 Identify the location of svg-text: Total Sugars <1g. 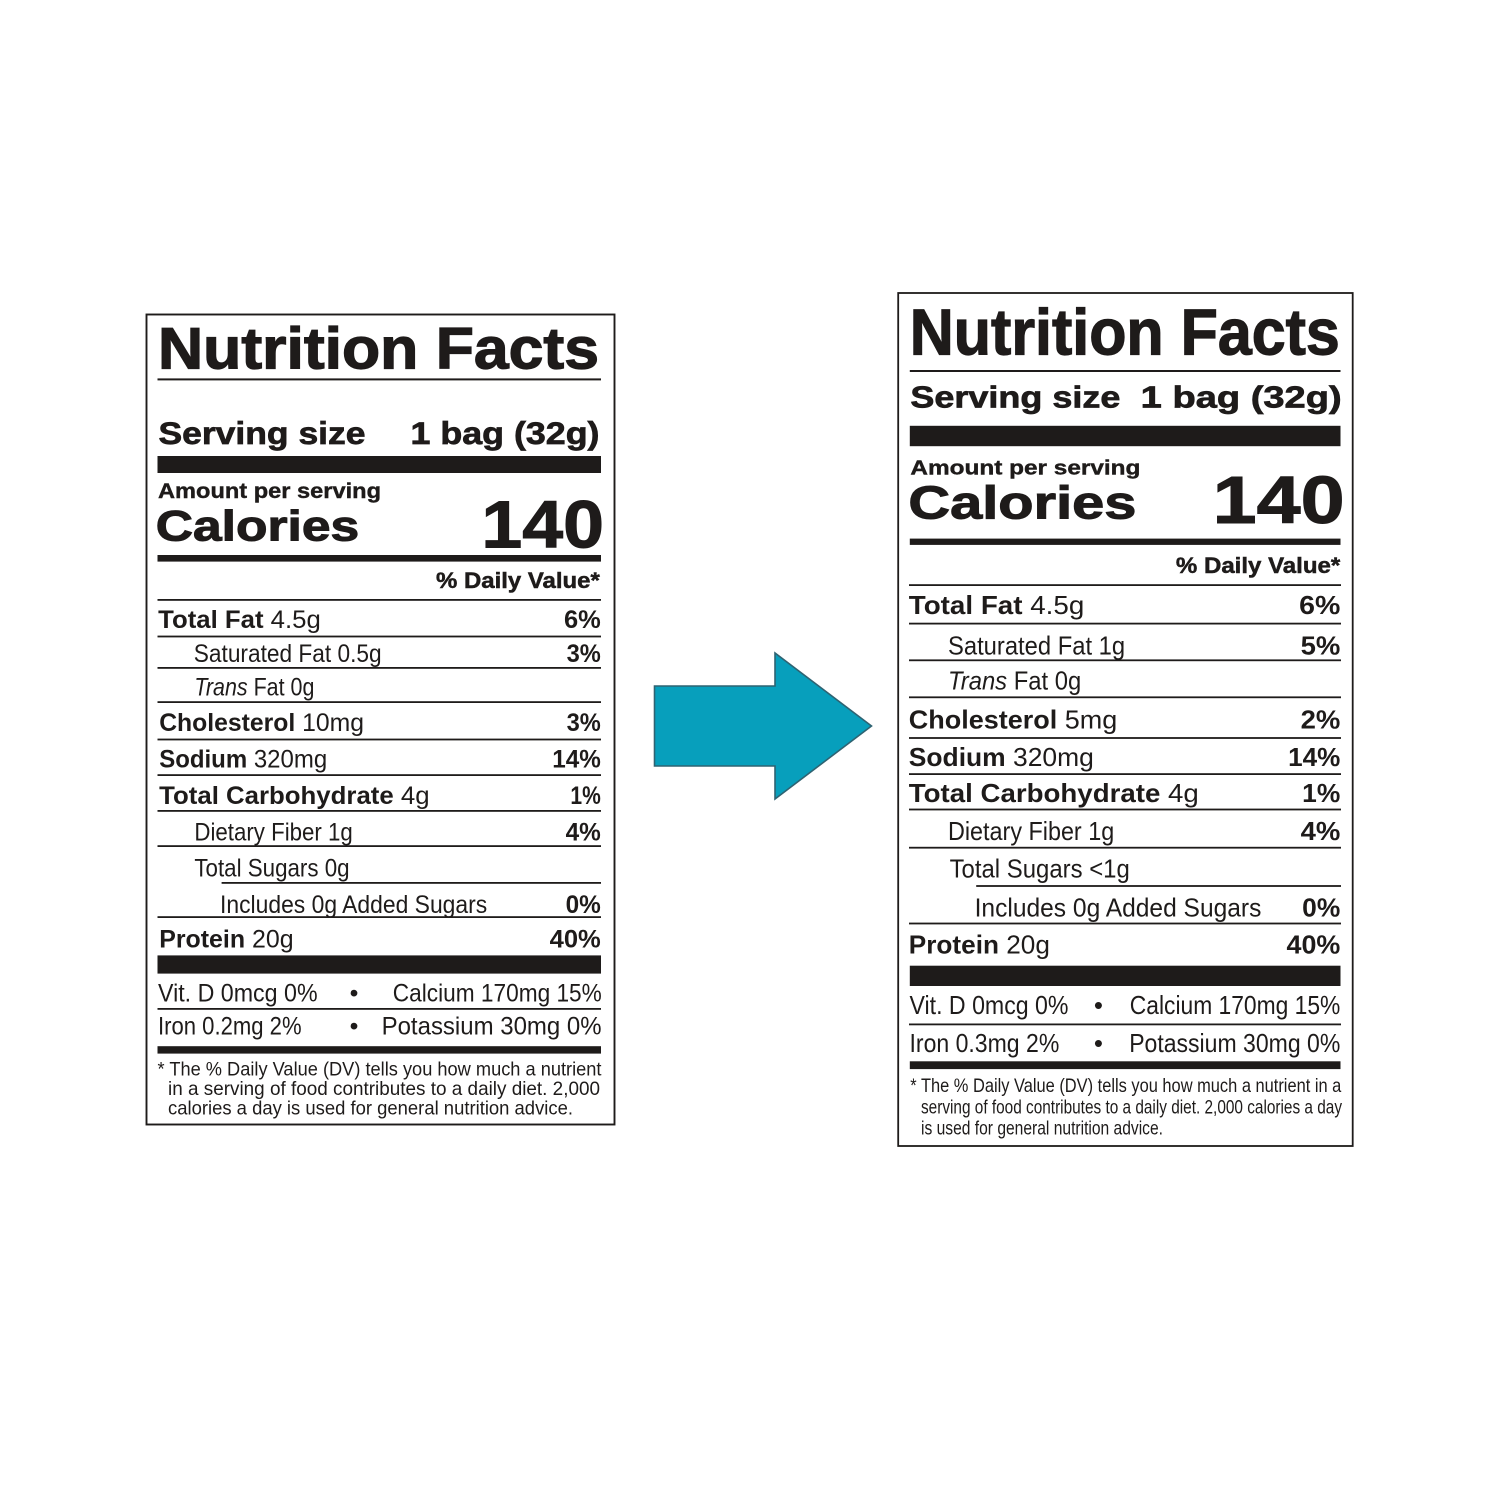
(1040, 868).